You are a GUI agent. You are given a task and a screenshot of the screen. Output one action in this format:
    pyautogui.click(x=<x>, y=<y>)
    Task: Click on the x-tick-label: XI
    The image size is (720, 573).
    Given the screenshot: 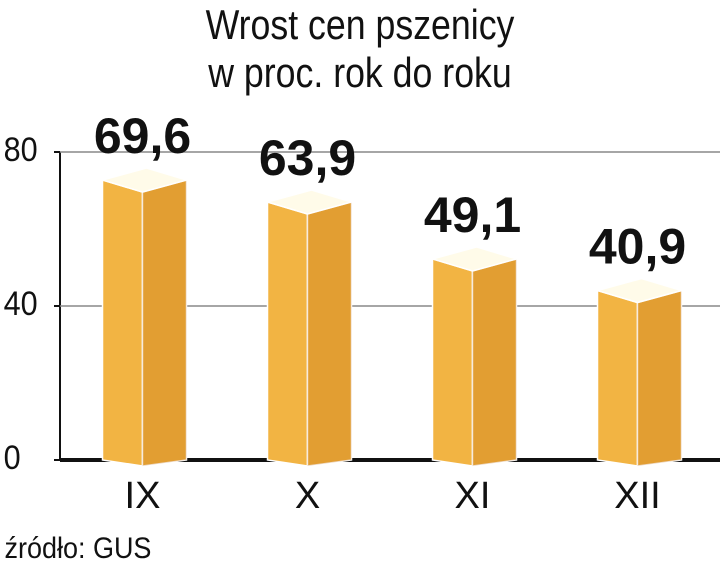 What is the action you would take?
    pyautogui.click(x=473, y=496)
    